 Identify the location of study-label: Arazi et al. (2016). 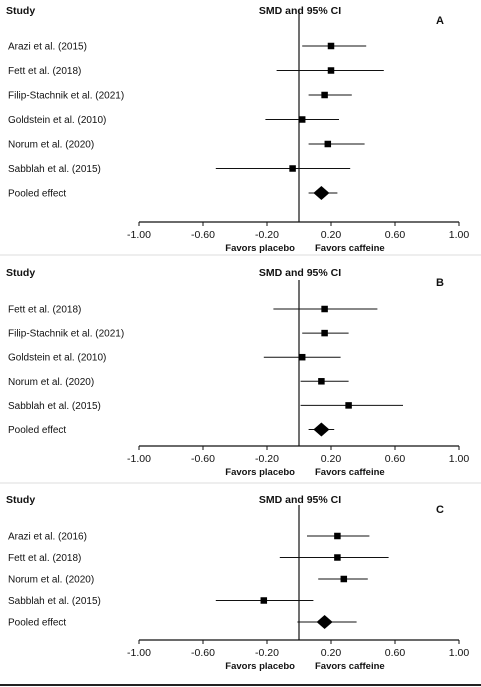
(47, 537).